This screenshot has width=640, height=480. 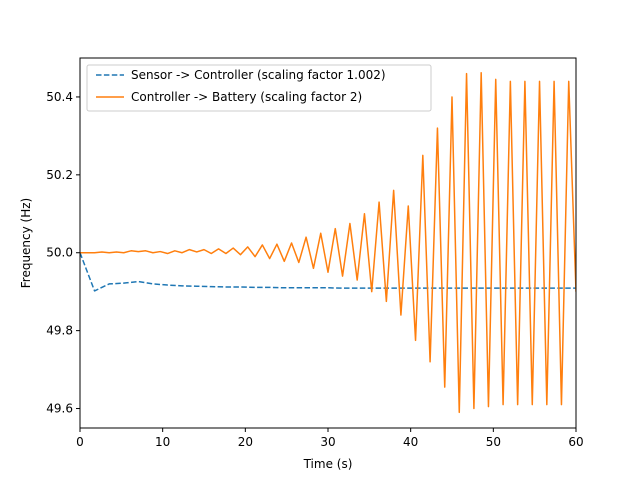 I want to click on sensor-controller-line, so click(x=328, y=272).